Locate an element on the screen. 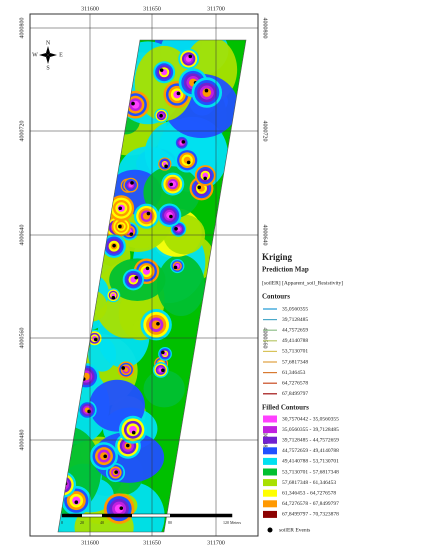  x-label-bottom: 311650 is located at coordinates (152, 543).